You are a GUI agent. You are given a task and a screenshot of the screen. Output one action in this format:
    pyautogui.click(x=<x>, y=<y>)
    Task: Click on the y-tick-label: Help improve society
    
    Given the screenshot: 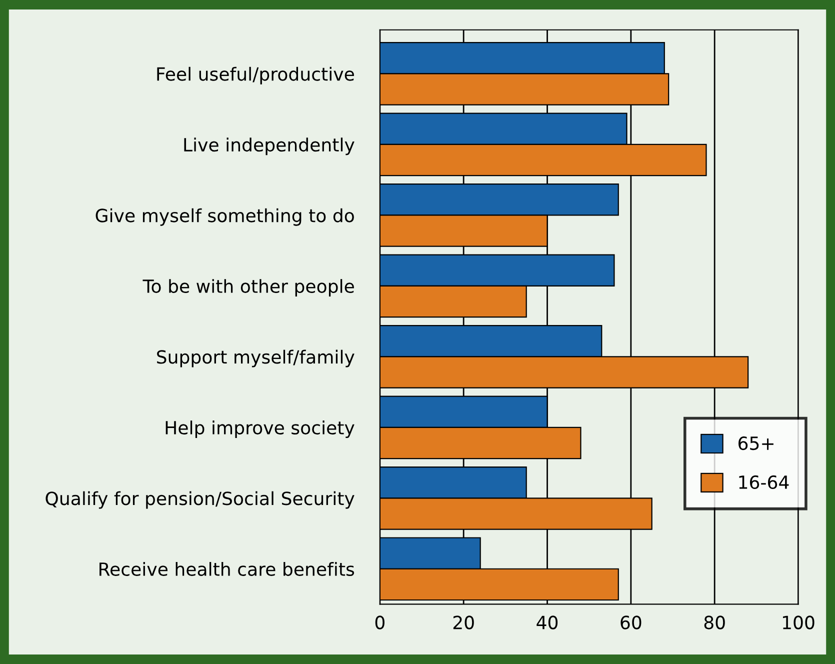 What is the action you would take?
    pyautogui.click(x=260, y=429)
    